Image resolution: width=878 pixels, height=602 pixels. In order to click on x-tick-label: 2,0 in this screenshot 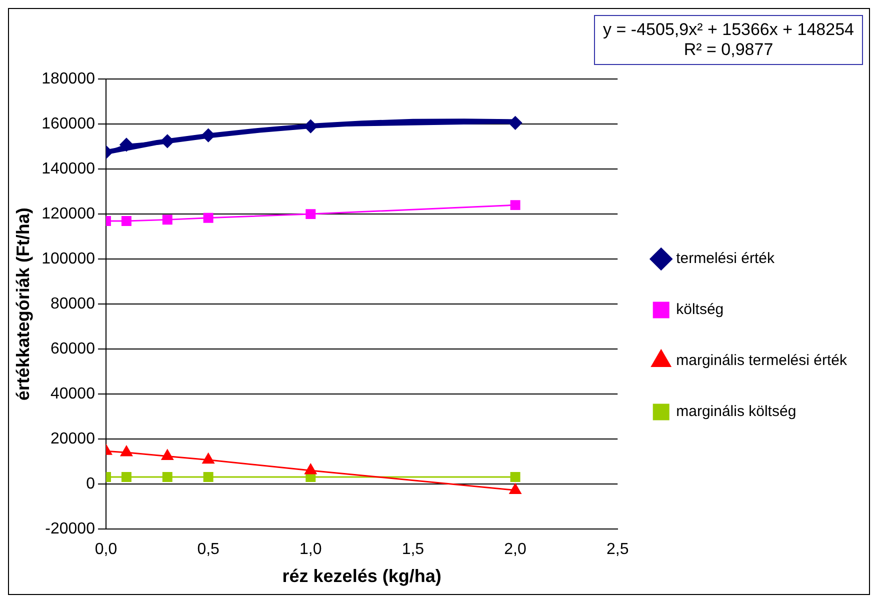, I will do `click(515, 549)`.